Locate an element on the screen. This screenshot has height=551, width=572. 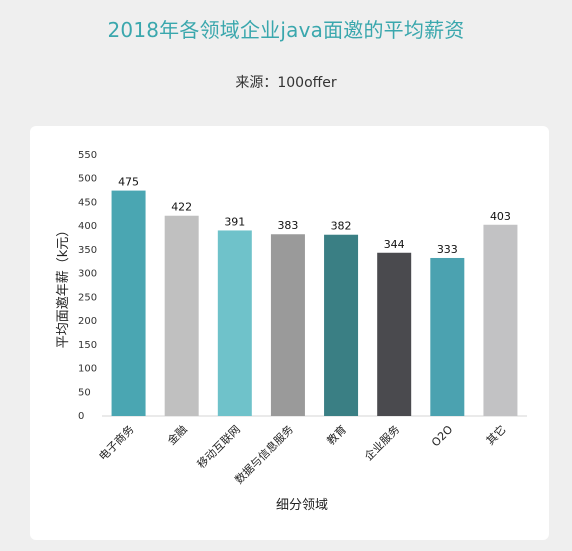
y-tick-label: 100 is located at coordinates (87, 369).